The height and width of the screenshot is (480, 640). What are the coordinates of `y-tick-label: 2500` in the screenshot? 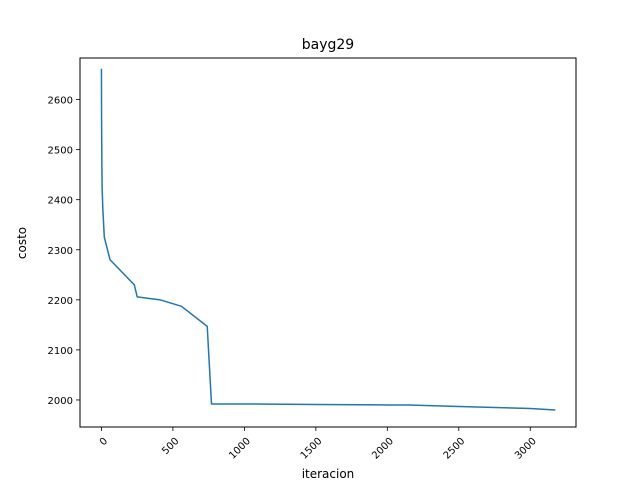 It's located at (60, 151).